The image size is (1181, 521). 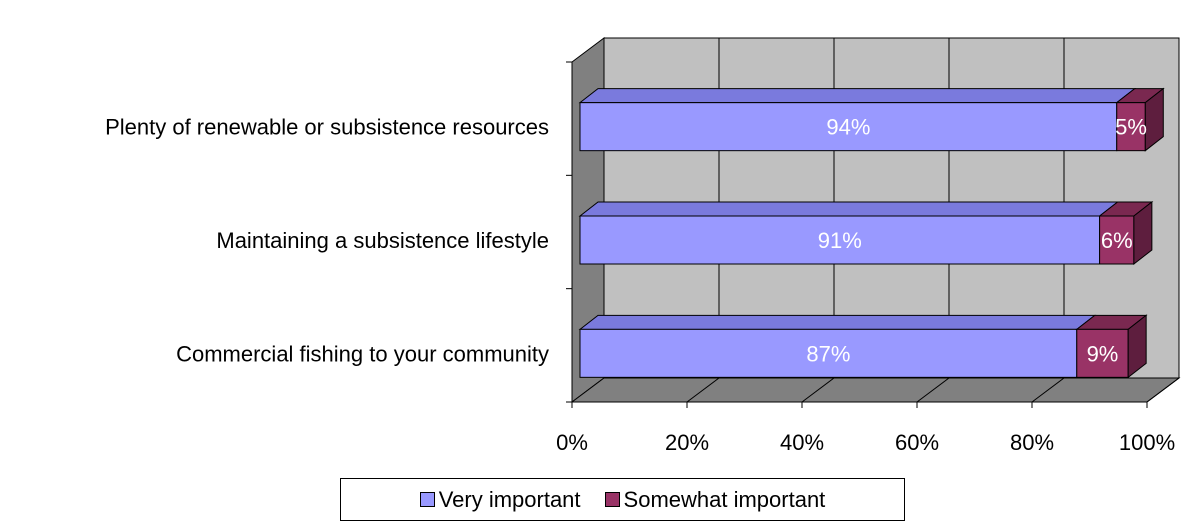 I want to click on legend-item-very-important: Very important, so click(x=500, y=499).